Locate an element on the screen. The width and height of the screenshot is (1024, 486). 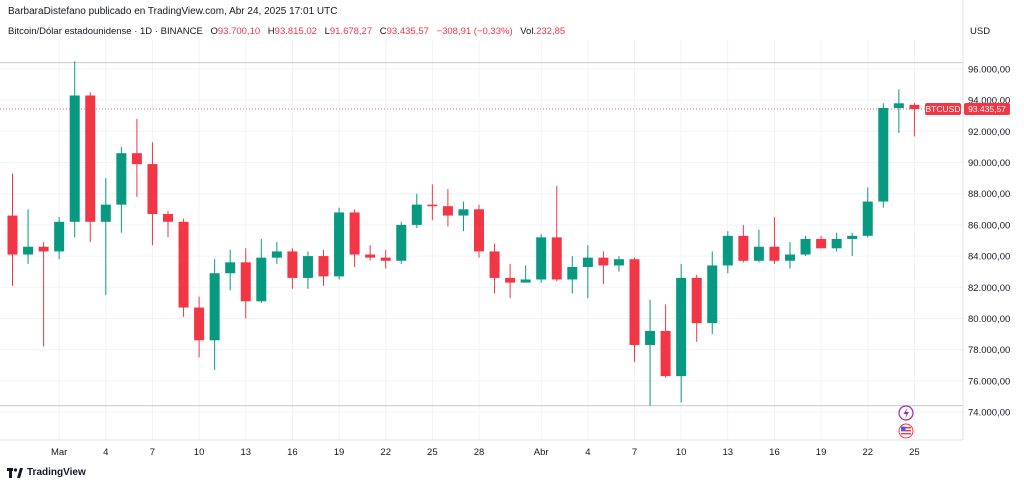
price-tick-label: 80.000,00 is located at coordinates (989, 319).